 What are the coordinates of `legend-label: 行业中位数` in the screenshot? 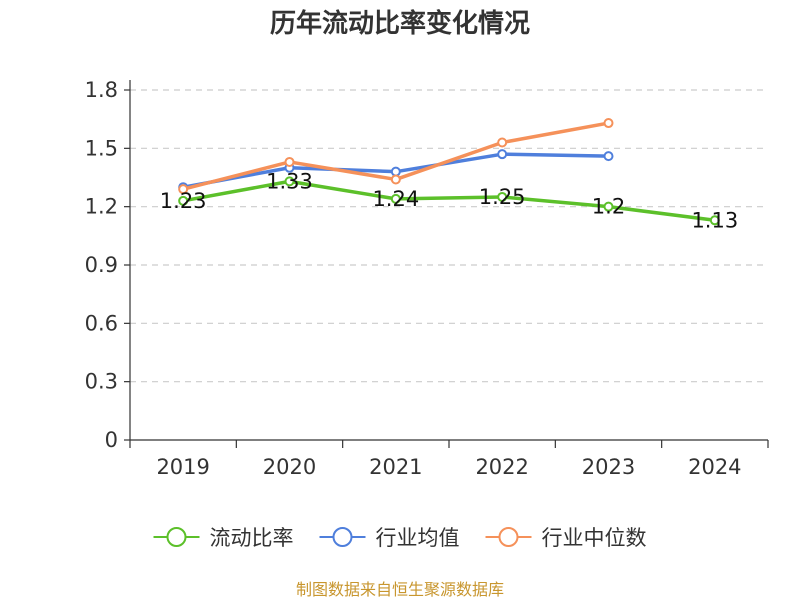 It's located at (594, 538).